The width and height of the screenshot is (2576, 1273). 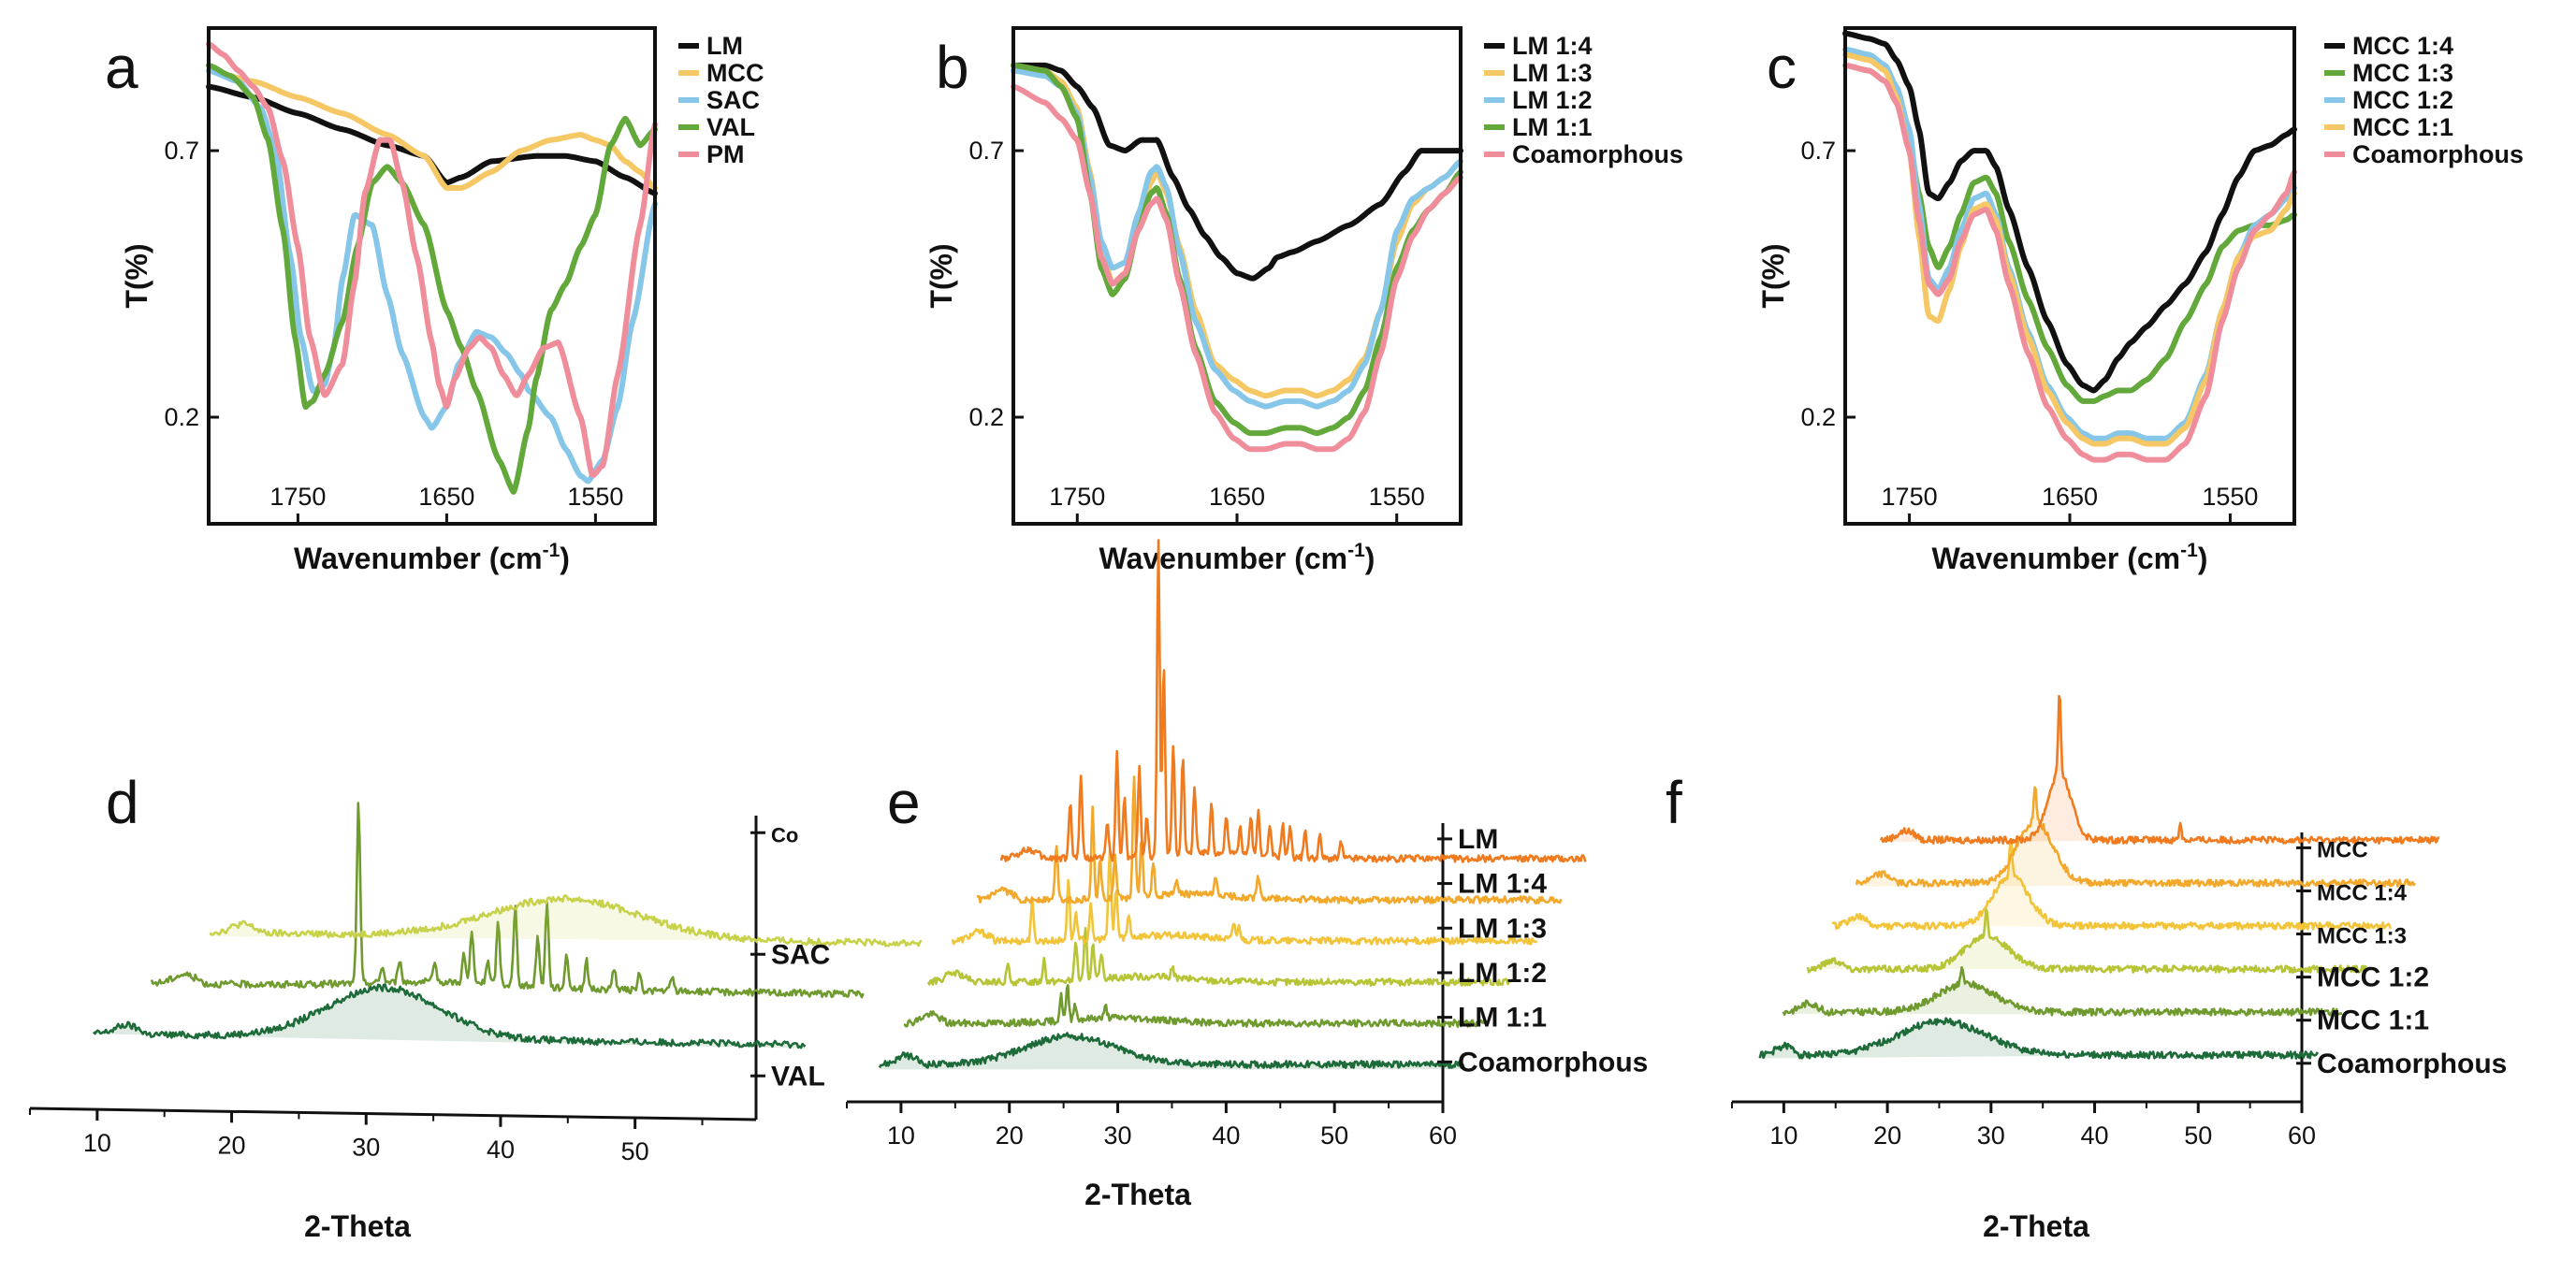 I want to click on series-line-co, so click(x=566, y=921).